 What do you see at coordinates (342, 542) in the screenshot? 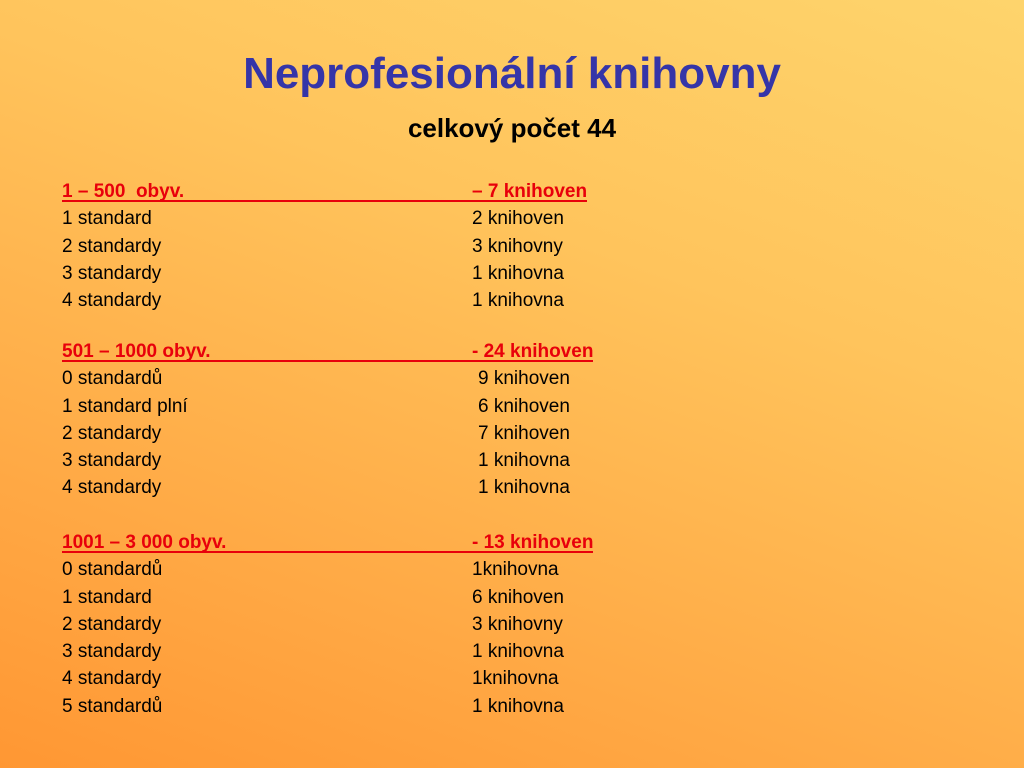
I see `section-header: 1001 – 3 000 obyv. - 13 knihoven` at bounding box center [342, 542].